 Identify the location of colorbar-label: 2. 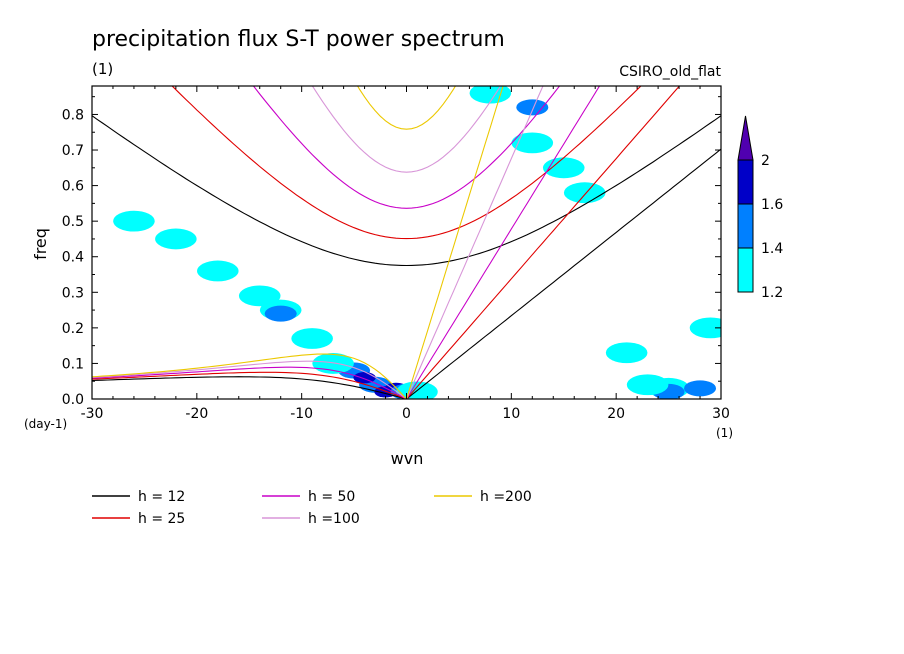
(765, 161).